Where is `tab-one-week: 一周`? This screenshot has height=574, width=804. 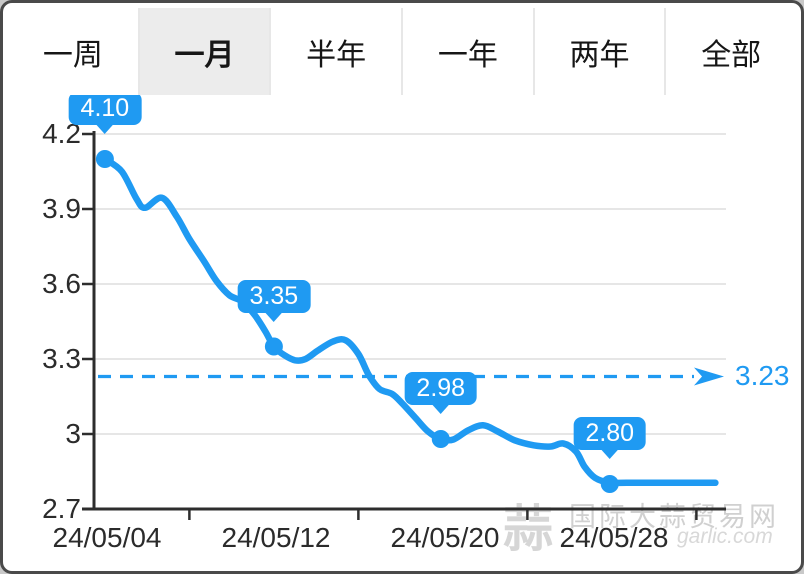 tab-one-week: 一周 is located at coordinates (73, 51).